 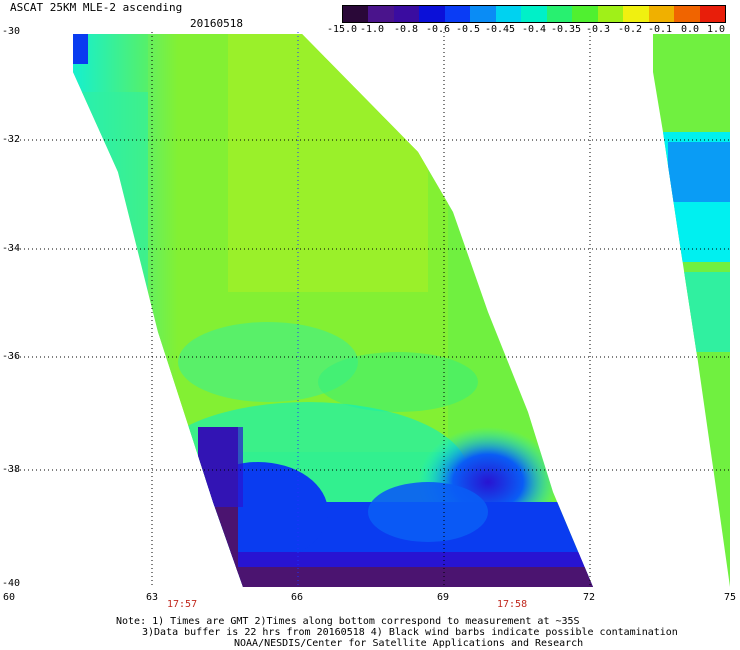 I want to click on color-scale-tick: -0.1, so click(x=660, y=29).